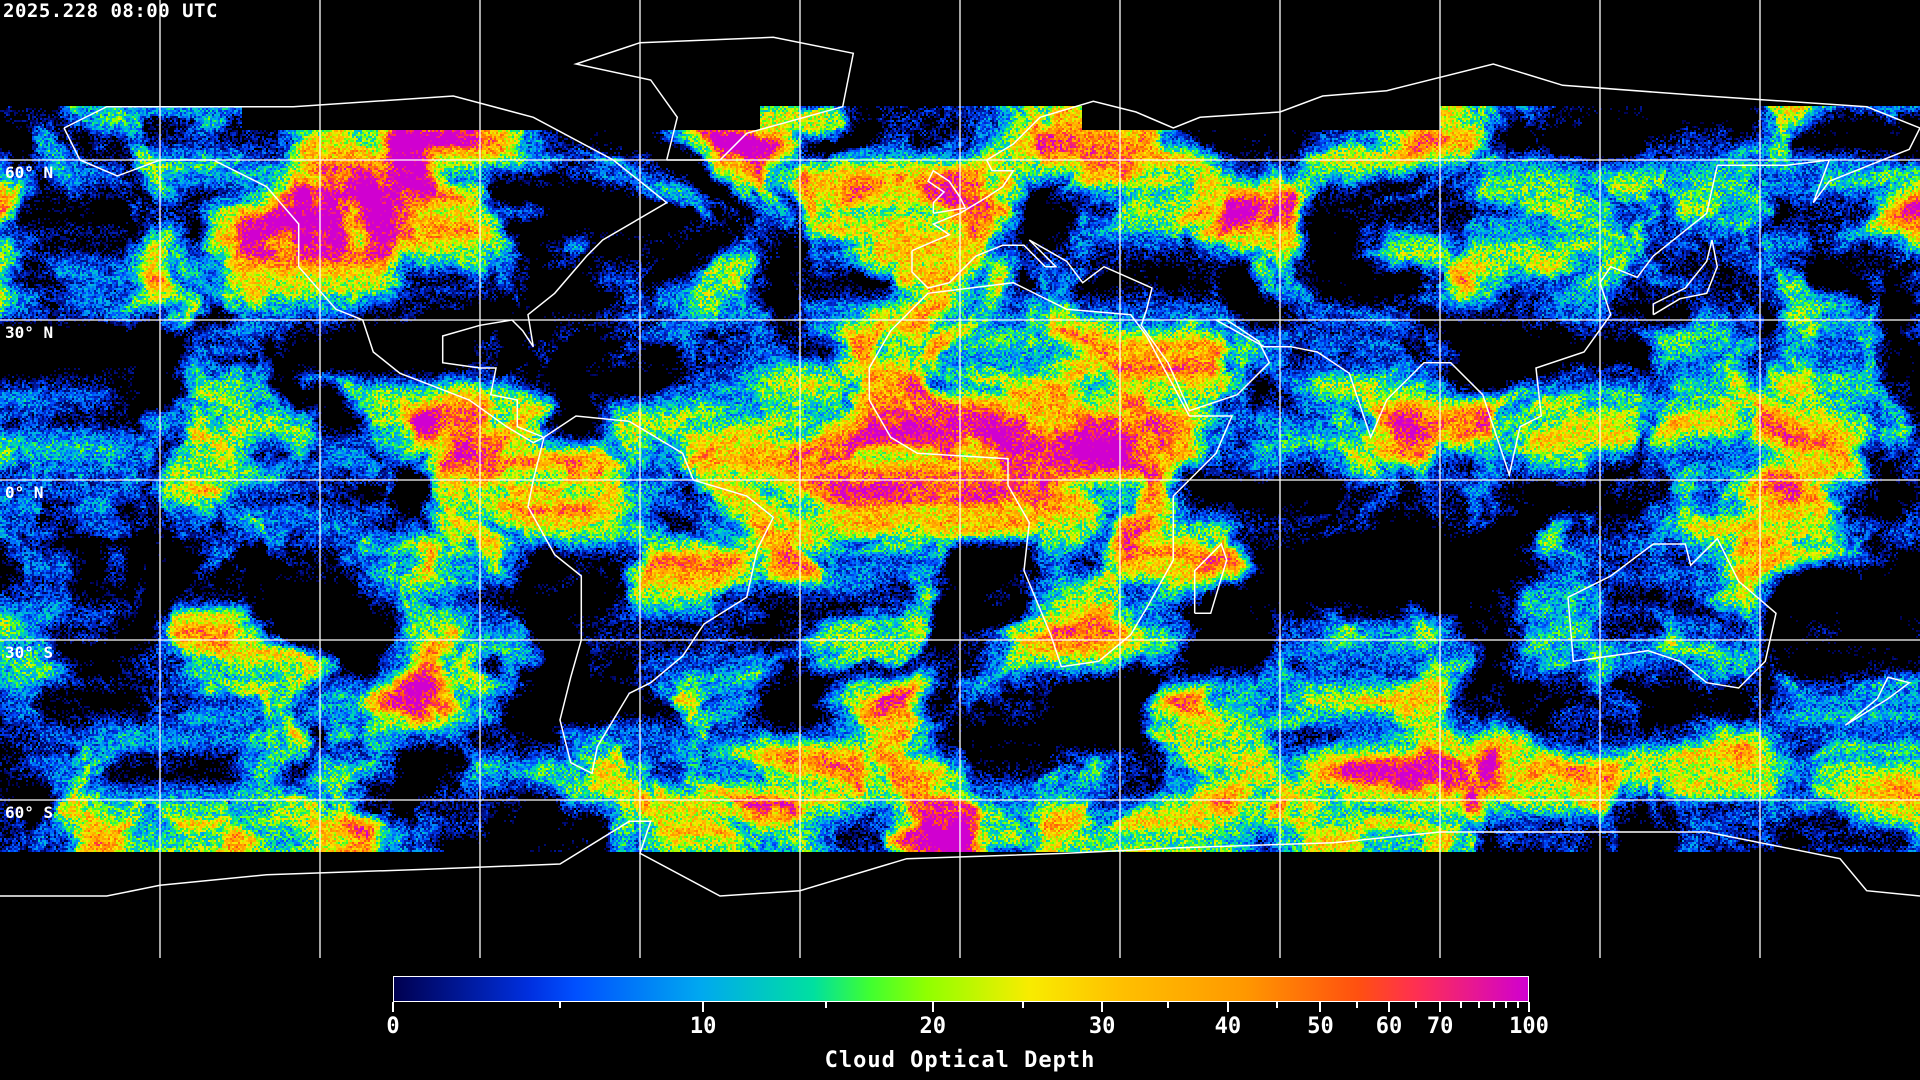  I want to click on colorbar-tick-label: 20, so click(933, 1026).